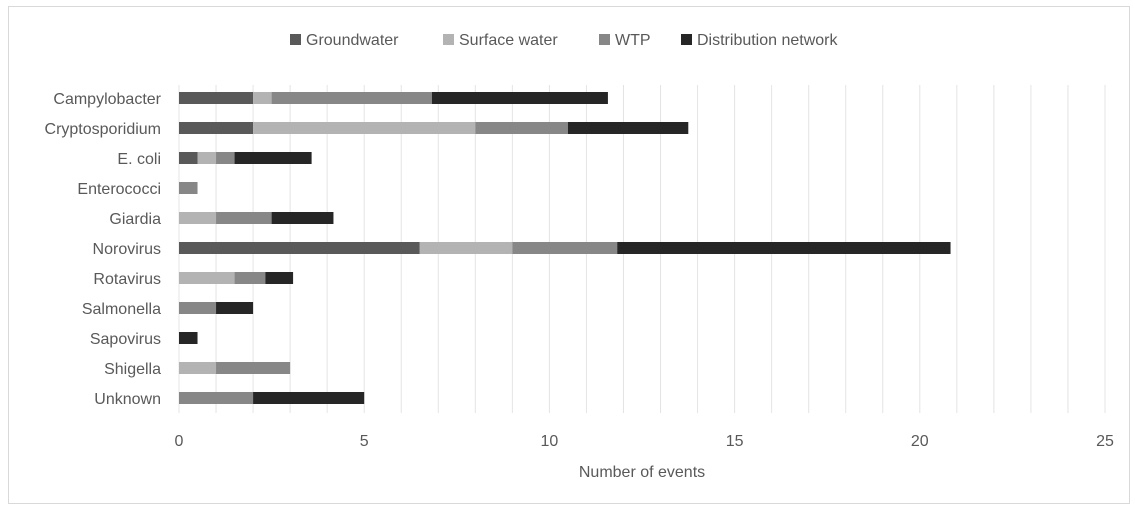 This screenshot has width=1135, height=506. I want to click on x-tick-label: 5, so click(364, 441).